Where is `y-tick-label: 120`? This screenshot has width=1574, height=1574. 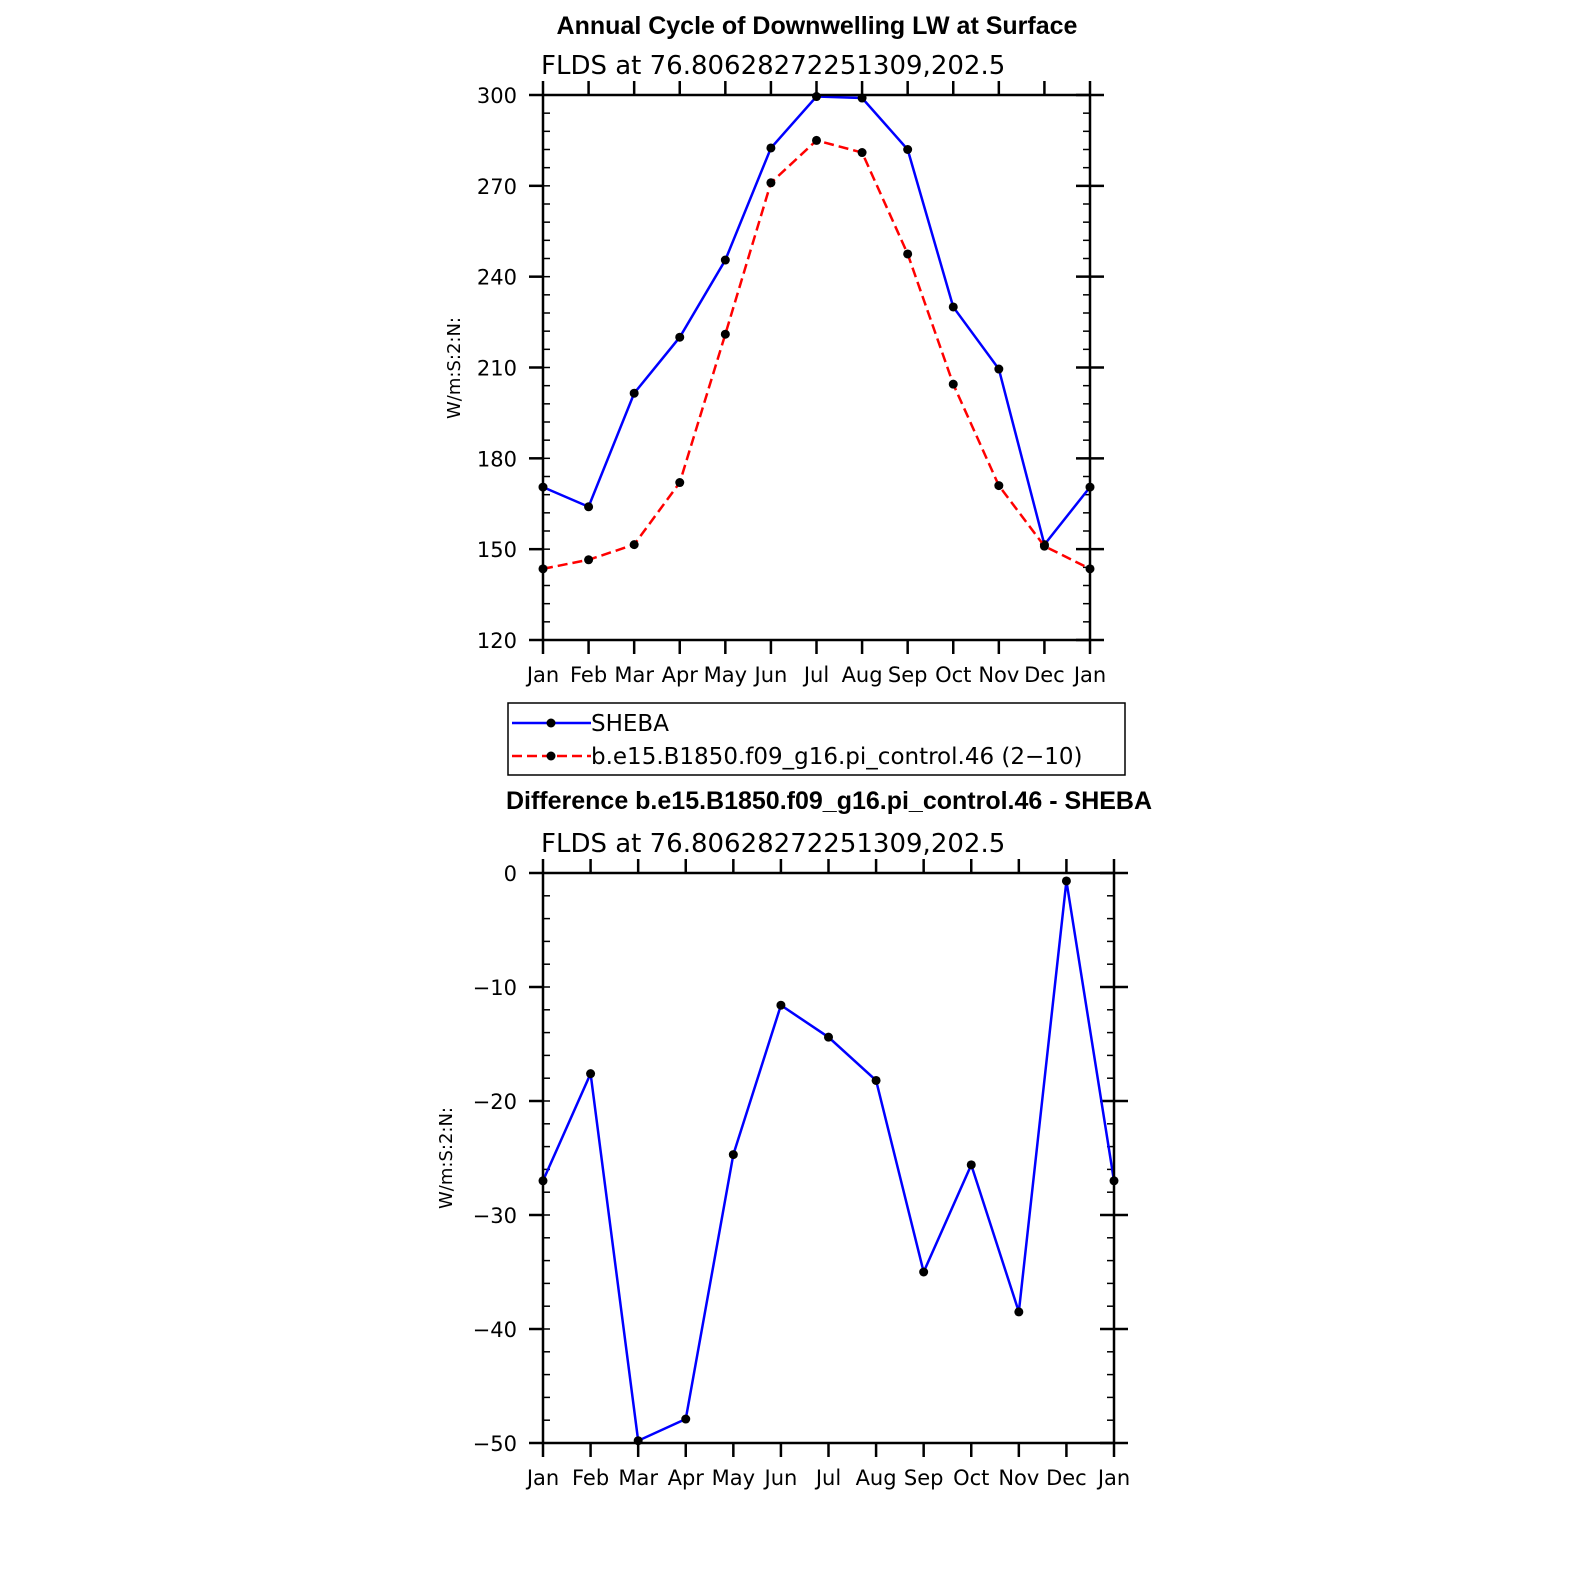 y-tick-label: 120 is located at coordinates (497, 641).